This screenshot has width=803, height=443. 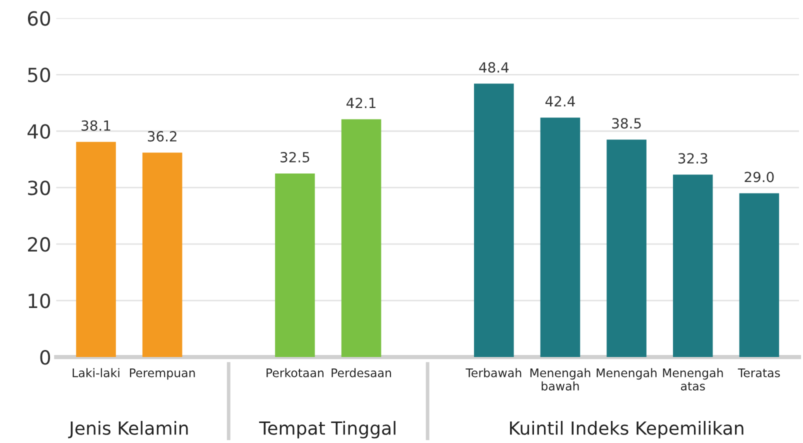 I want to click on y-tick-label: 30, so click(x=39, y=188).